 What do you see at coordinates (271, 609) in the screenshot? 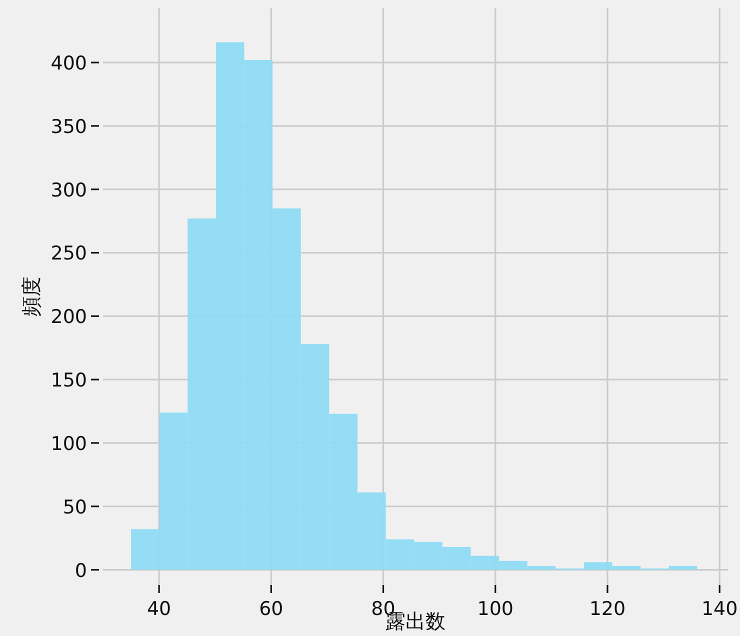
I see `x-tick-label: 60` at bounding box center [271, 609].